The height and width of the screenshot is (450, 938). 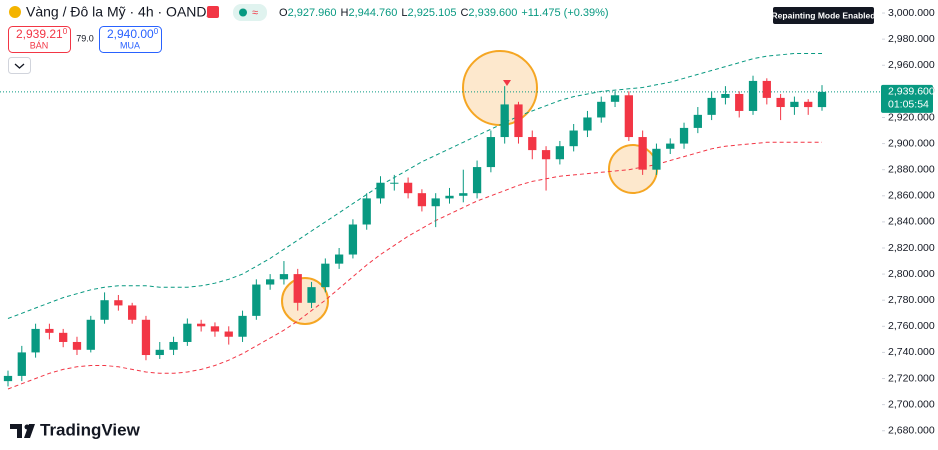 What do you see at coordinates (911, 431) in the screenshot?
I see `y-tick-label: 2,680.000` at bounding box center [911, 431].